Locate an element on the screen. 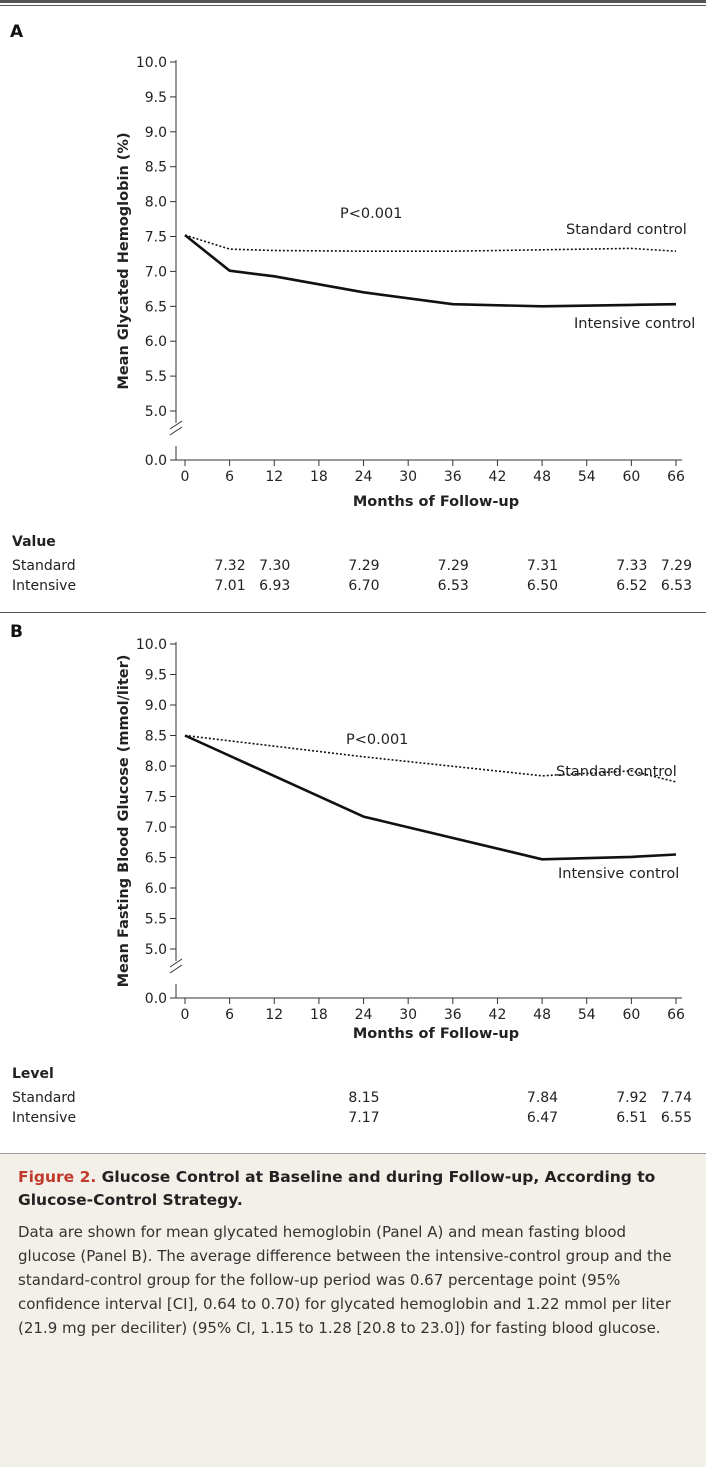 The image size is (706, 1467). panel-divider is located at coordinates (353, 612).